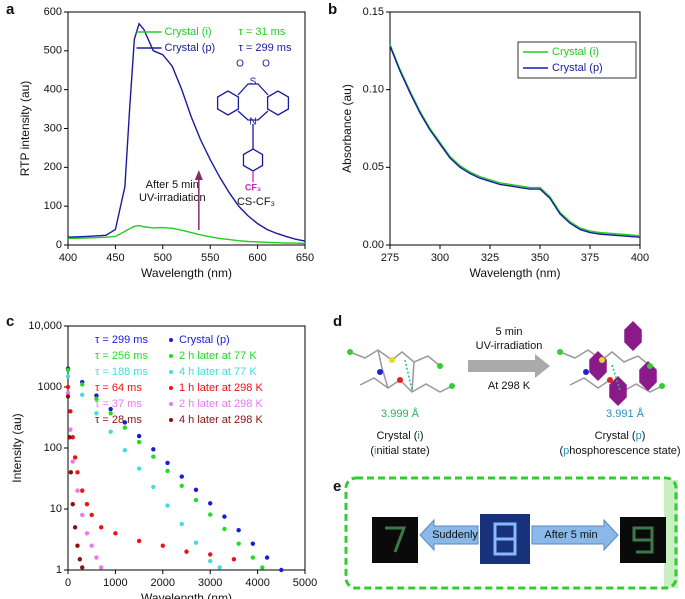 This screenshot has width=685, height=599. I want to click on atom: O, so click(266, 64).